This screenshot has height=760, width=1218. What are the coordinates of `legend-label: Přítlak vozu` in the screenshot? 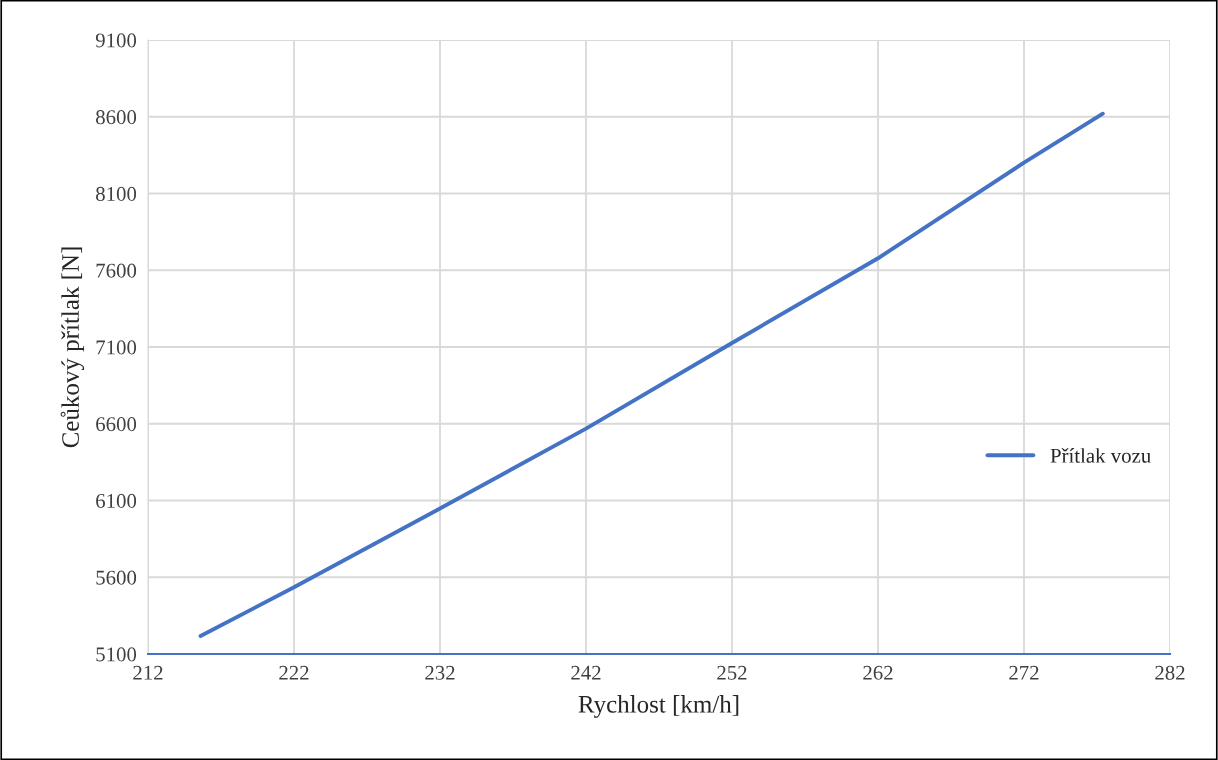 It's located at (1100, 455).